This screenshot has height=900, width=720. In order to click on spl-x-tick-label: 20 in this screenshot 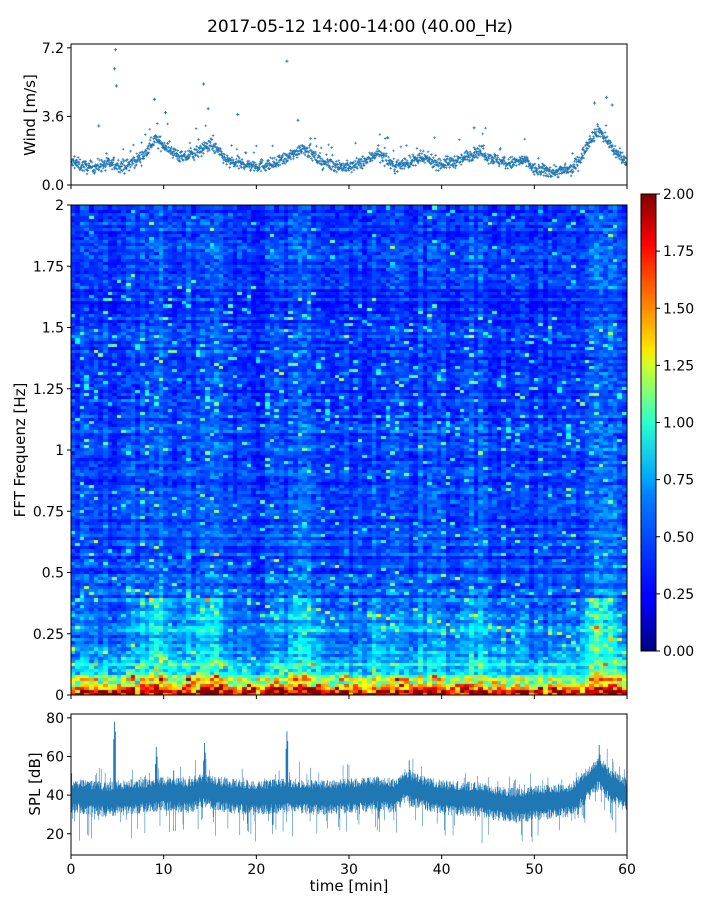, I will do `click(256, 870)`.